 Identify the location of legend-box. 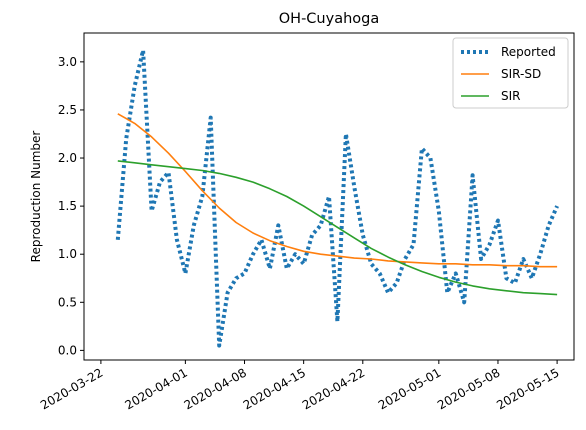
(510, 73).